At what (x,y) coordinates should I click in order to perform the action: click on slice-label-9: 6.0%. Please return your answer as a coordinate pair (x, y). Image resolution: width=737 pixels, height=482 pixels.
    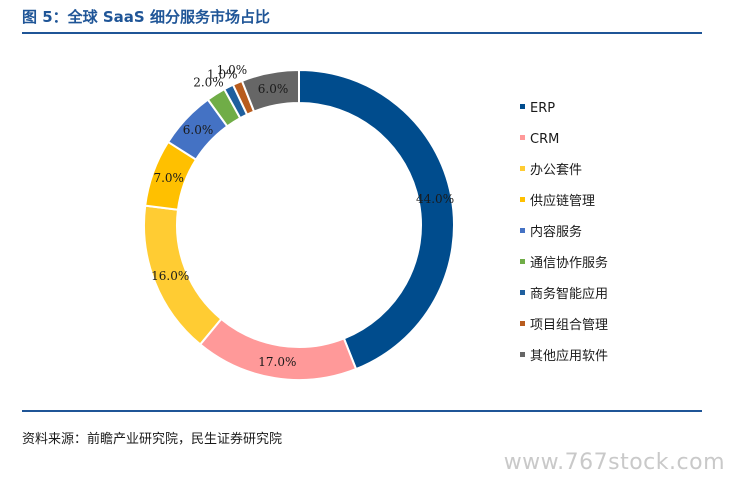
    Looking at the image, I should click on (273, 89).